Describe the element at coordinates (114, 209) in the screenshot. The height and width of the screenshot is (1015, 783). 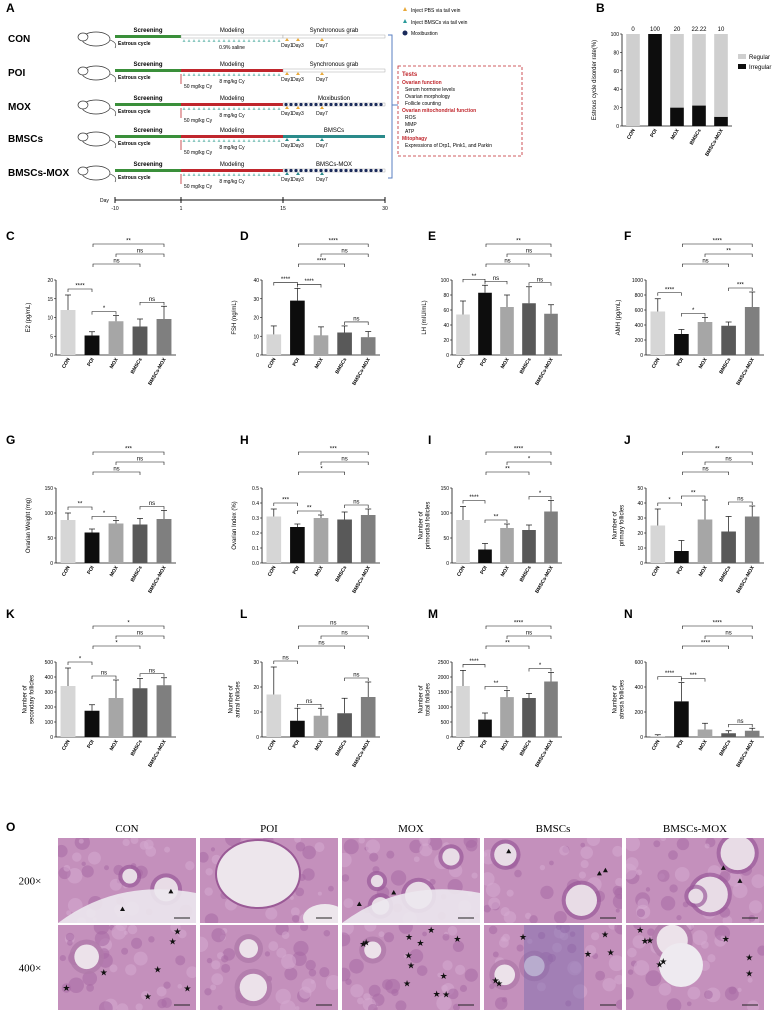
I see `timeline-tick-1: -10` at that location.